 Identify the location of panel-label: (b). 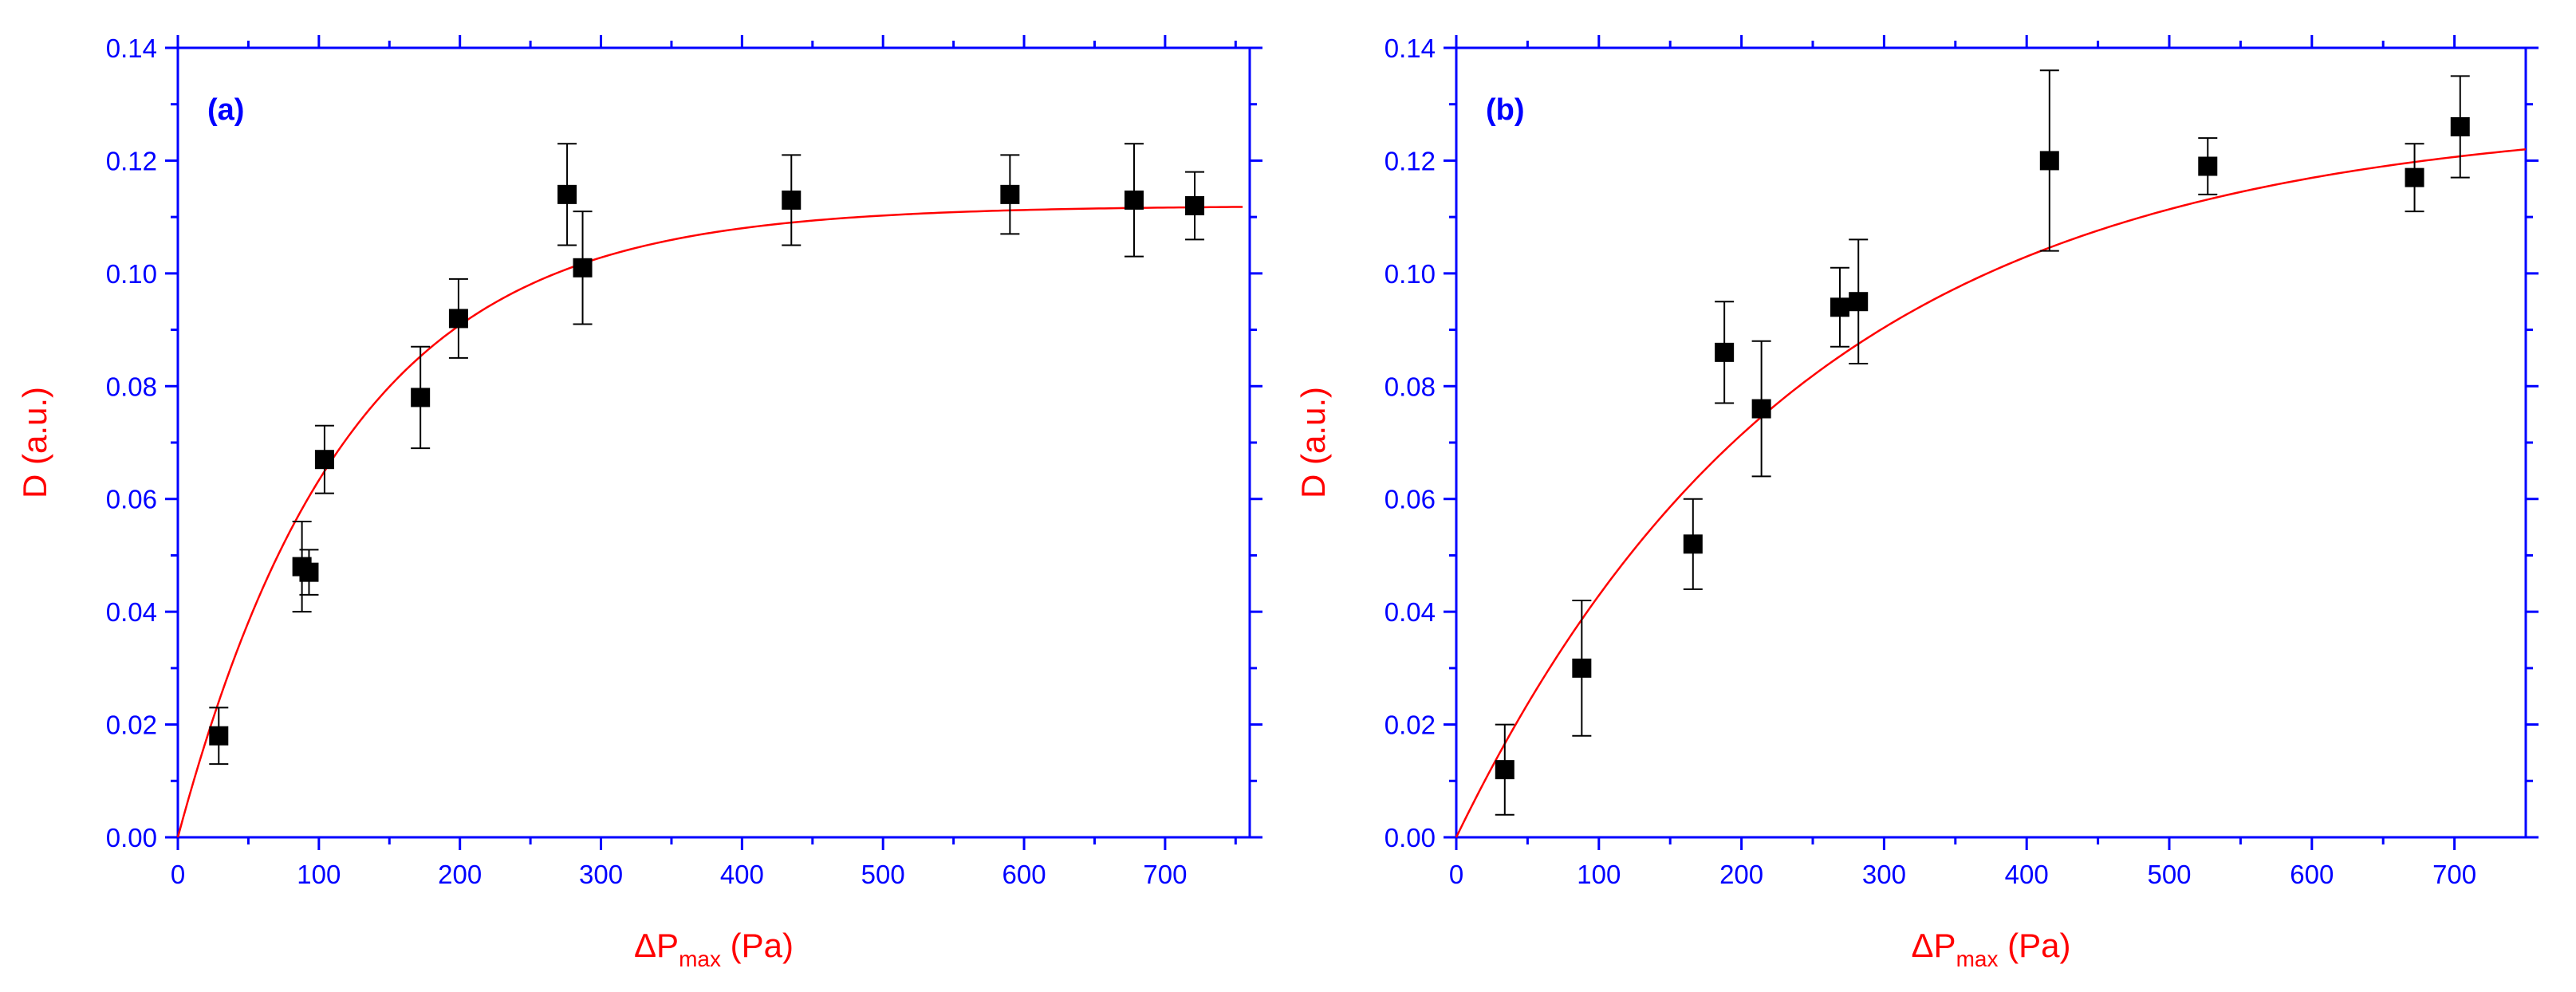
(1505, 110).